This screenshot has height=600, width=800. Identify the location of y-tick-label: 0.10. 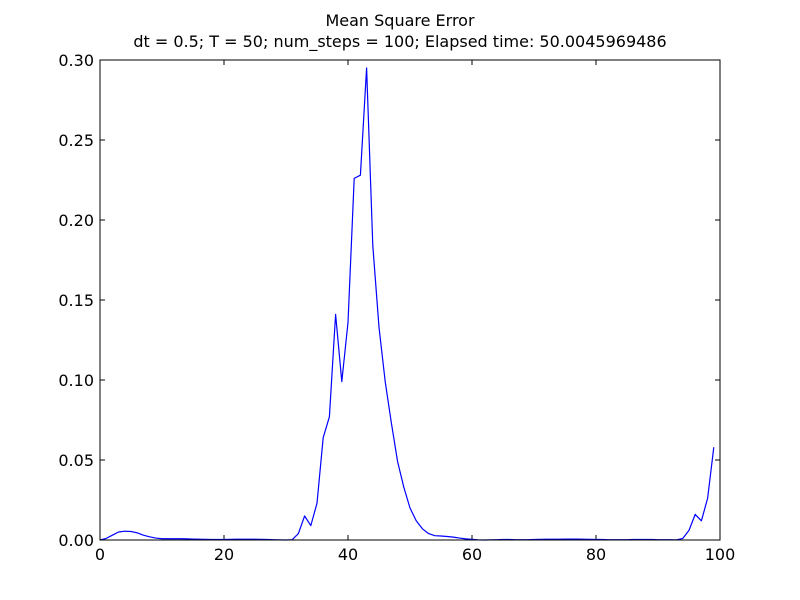
(76, 380).